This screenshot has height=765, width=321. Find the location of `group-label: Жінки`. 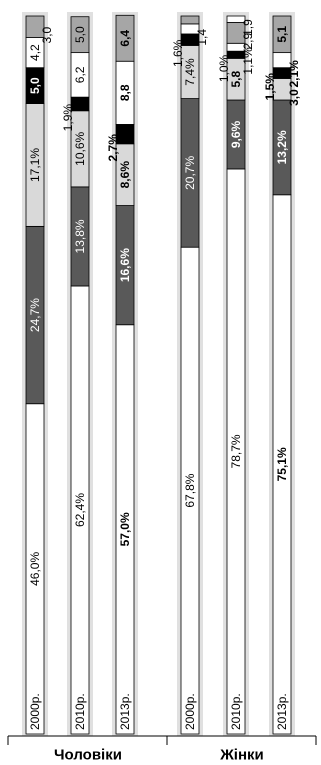

group-label: Жінки is located at coordinates (241, 755).